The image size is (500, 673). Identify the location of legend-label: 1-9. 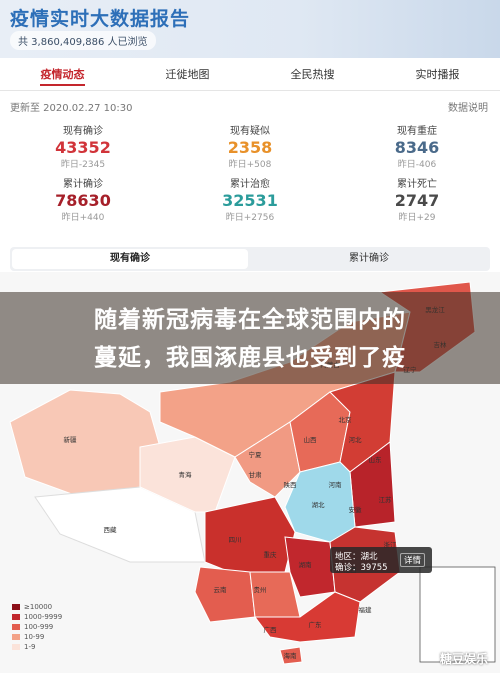
(30, 647).